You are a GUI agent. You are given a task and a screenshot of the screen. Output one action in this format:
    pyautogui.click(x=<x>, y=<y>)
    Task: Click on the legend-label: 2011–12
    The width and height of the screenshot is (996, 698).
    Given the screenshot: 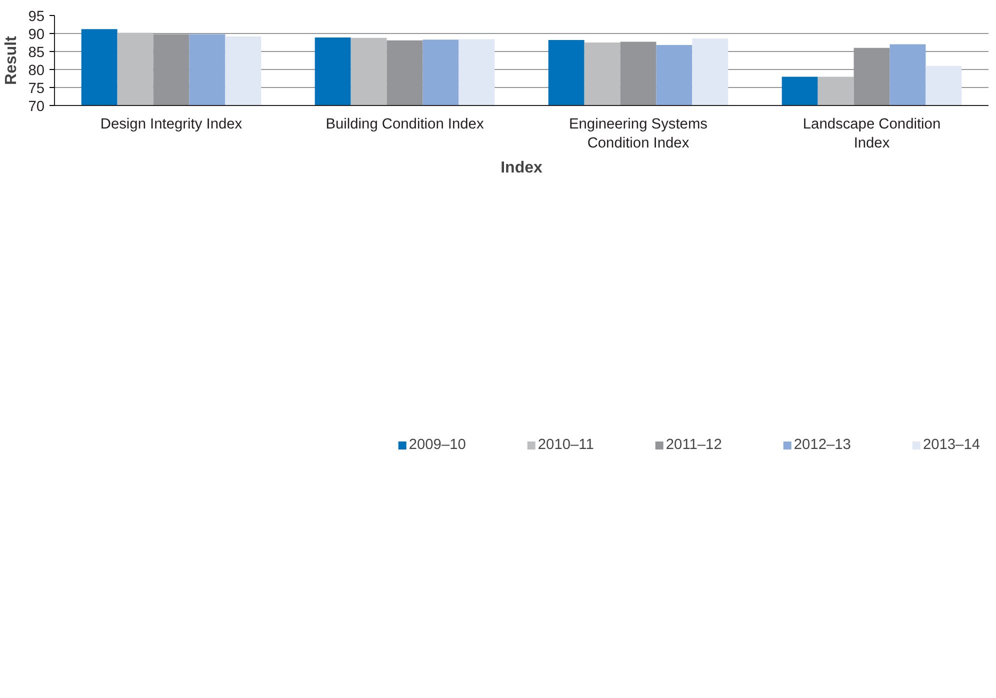 What is the action you would take?
    pyautogui.click(x=694, y=445)
    